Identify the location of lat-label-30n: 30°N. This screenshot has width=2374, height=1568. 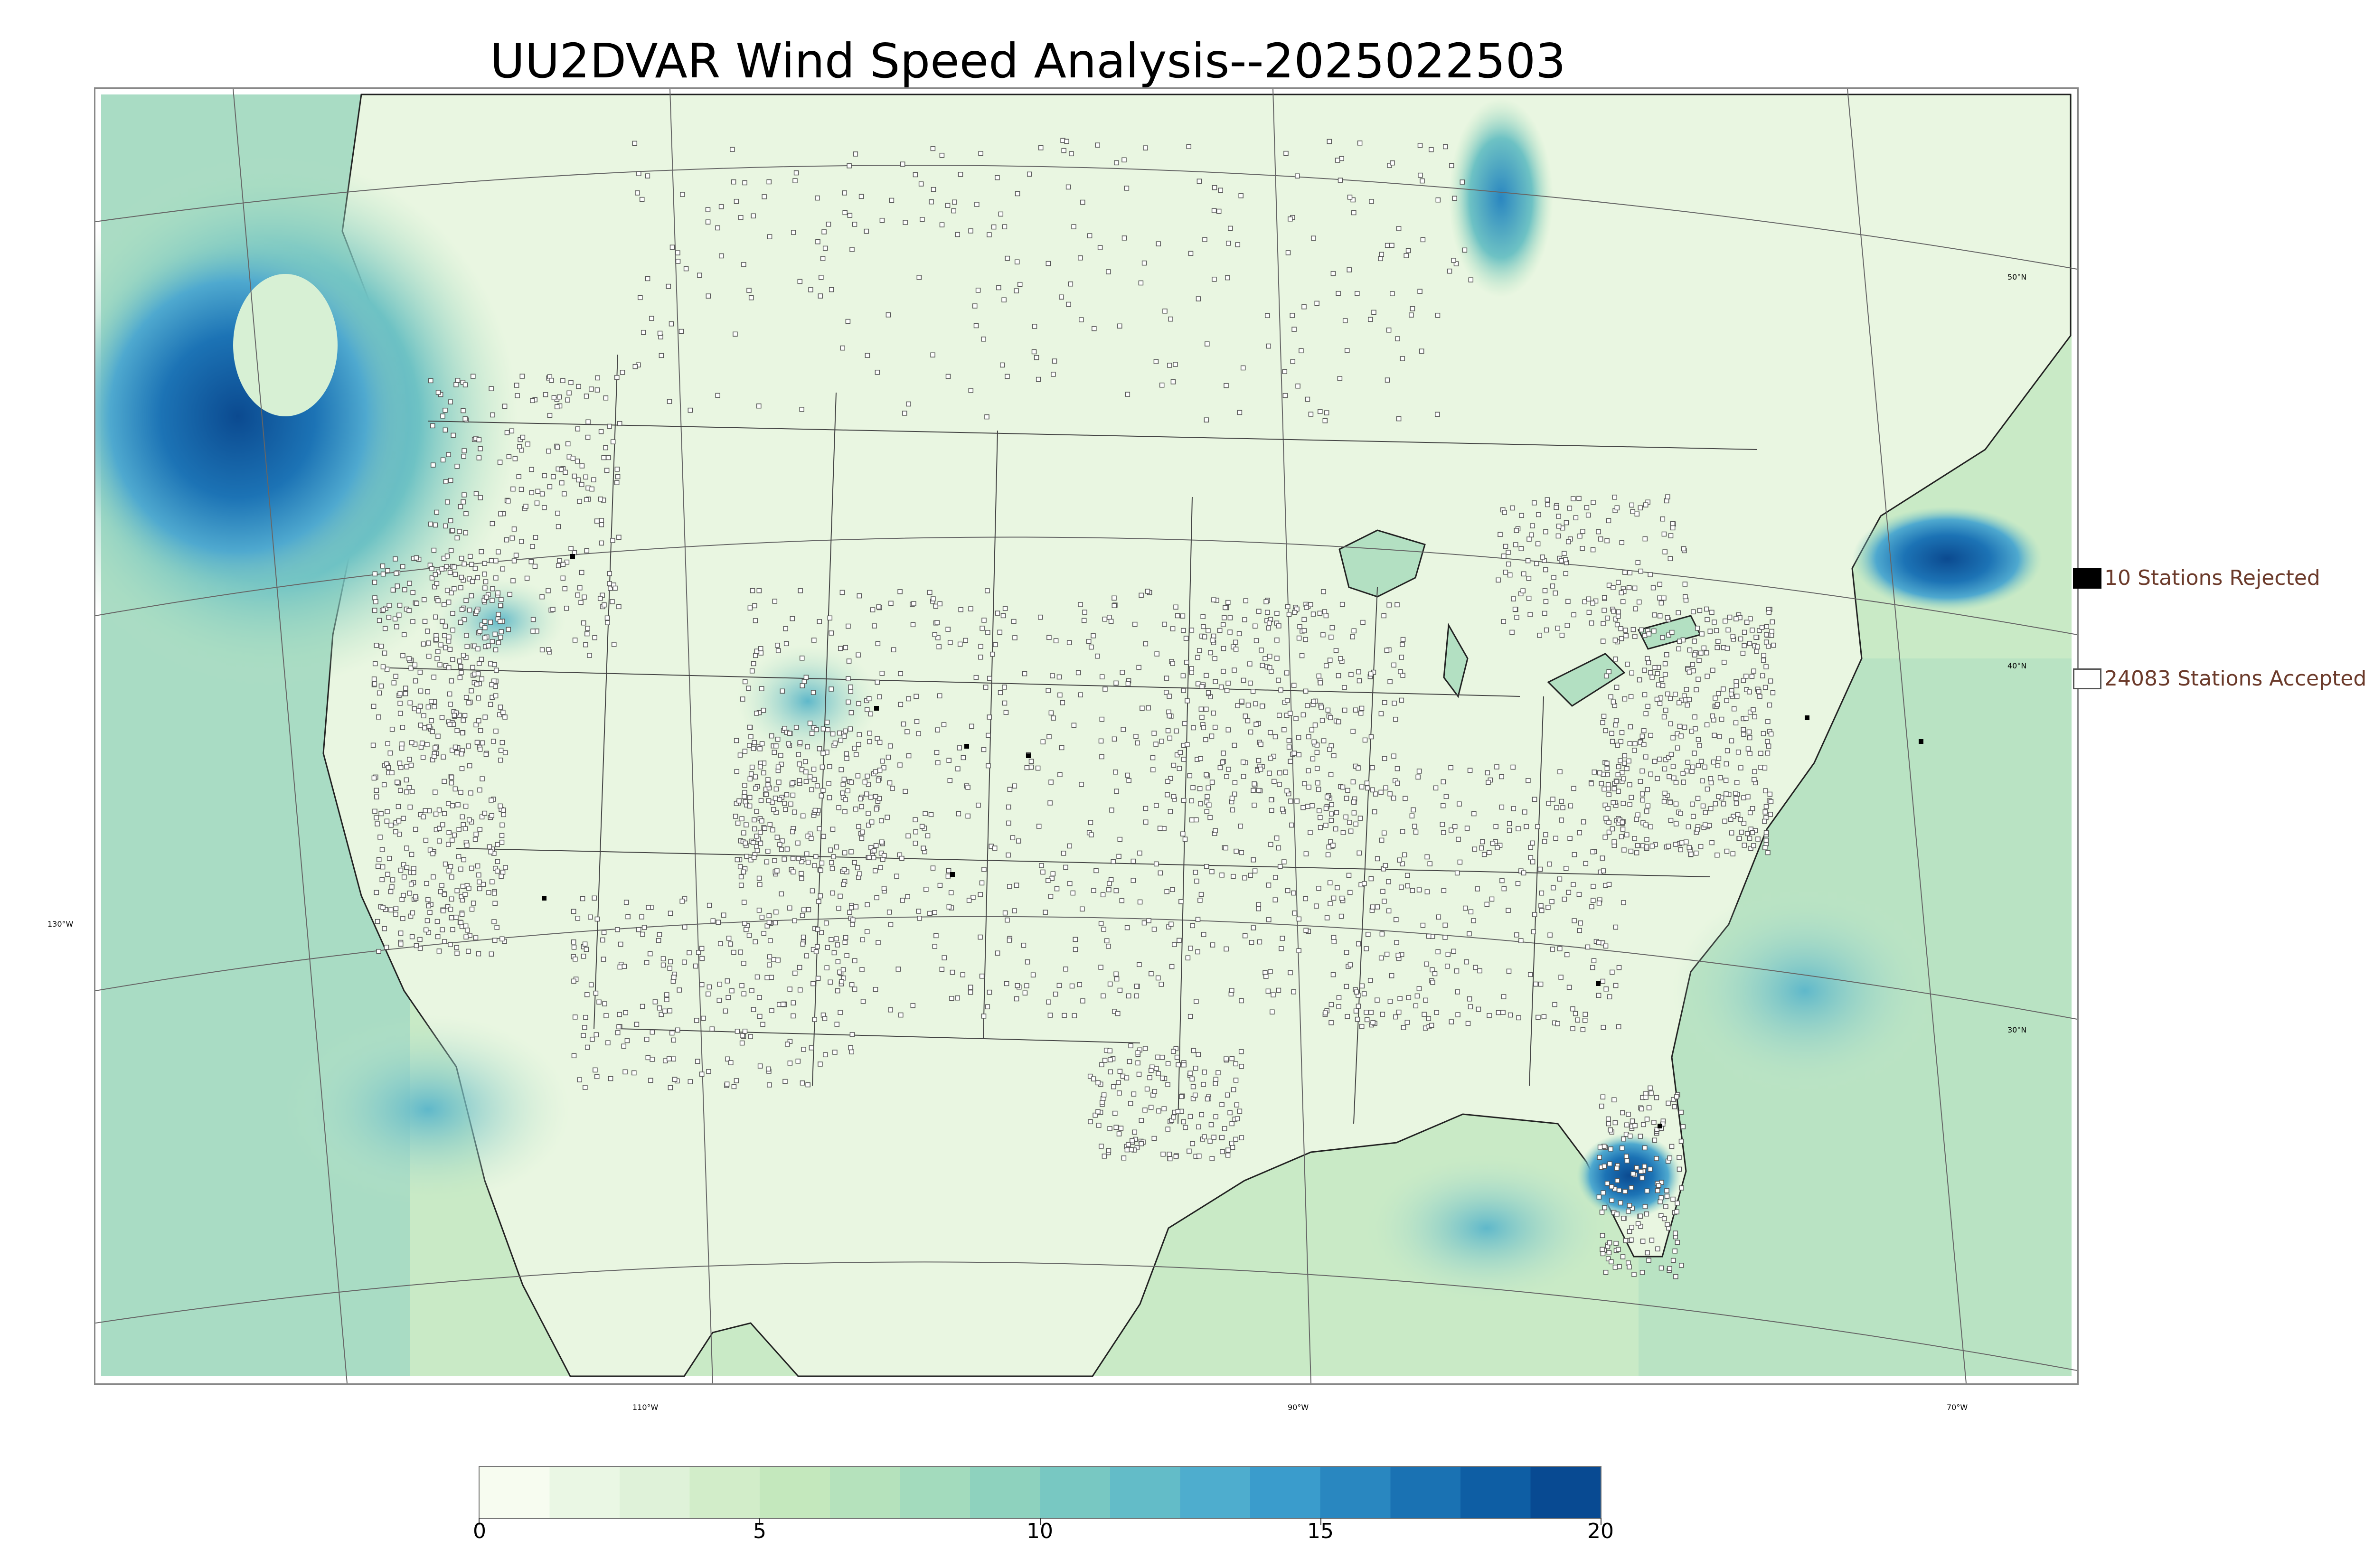
(2017, 1030).